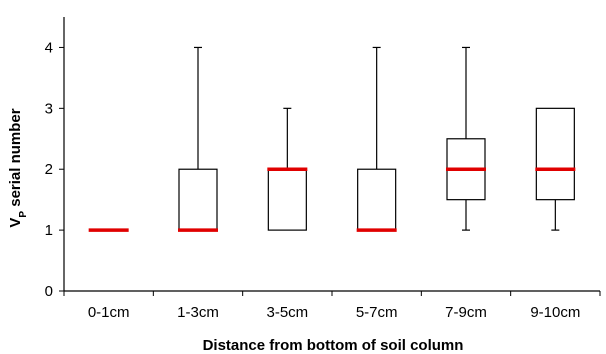 The height and width of the screenshot is (354, 606). I want to click on y-tick-label-2: 2, so click(49, 169).